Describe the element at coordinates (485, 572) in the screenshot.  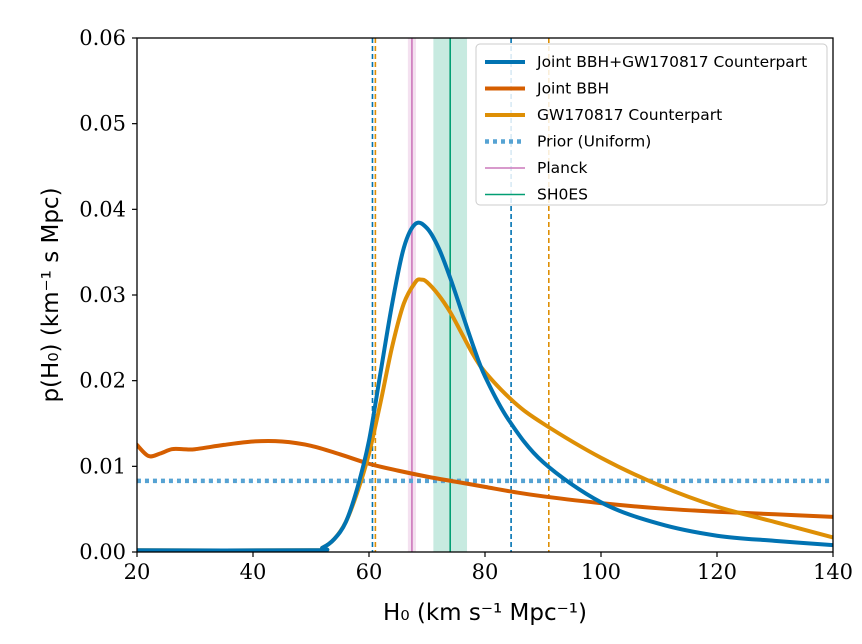
I see `x-tick-label: 80` at that location.